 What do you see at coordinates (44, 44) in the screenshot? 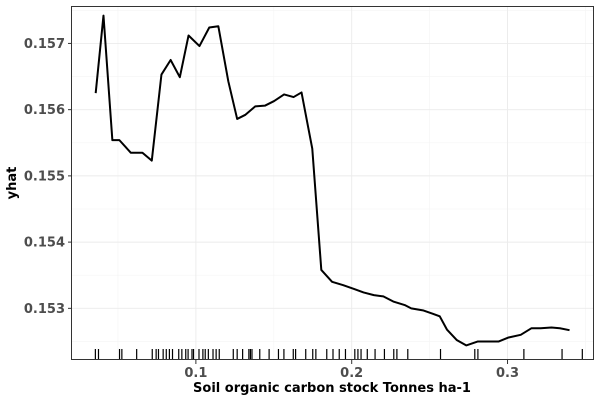
I see `y-tick-label: 0.157` at bounding box center [44, 44].